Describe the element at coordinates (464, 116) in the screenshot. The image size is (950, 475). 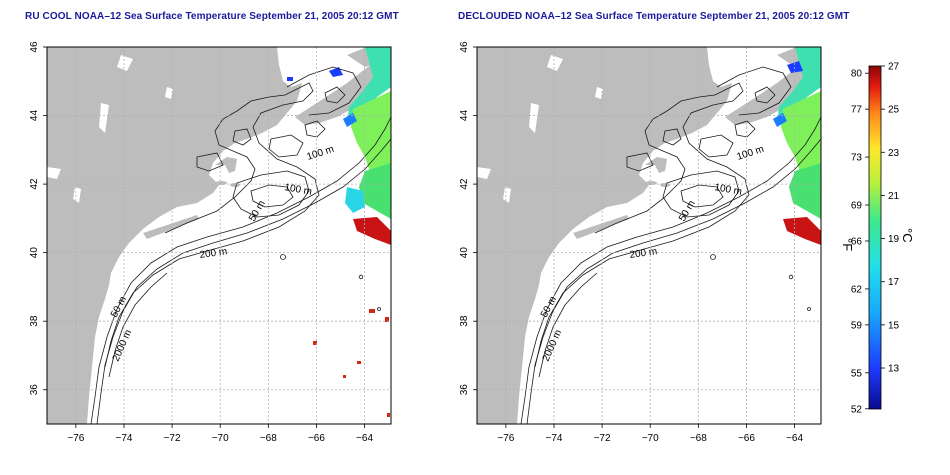
I see `right-y-tick-label: 44` at that location.